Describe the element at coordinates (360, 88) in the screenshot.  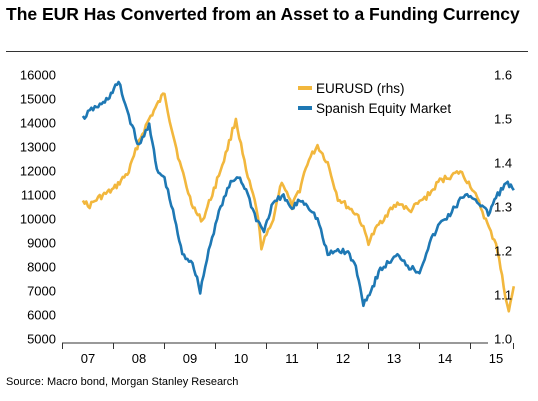
I see `legend-label: EURUSD (rhs)` at that location.